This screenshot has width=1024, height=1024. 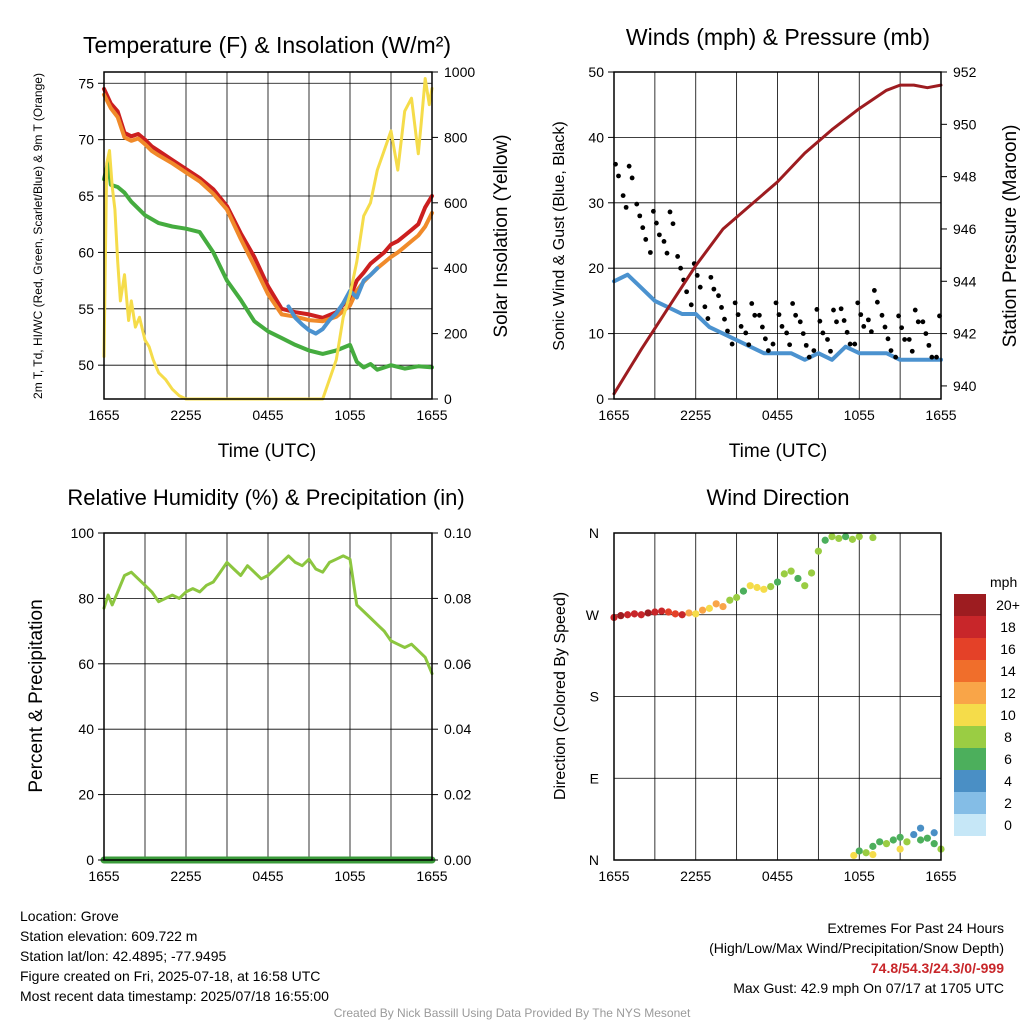 I want to click on winds-series, so click(x=777, y=239).